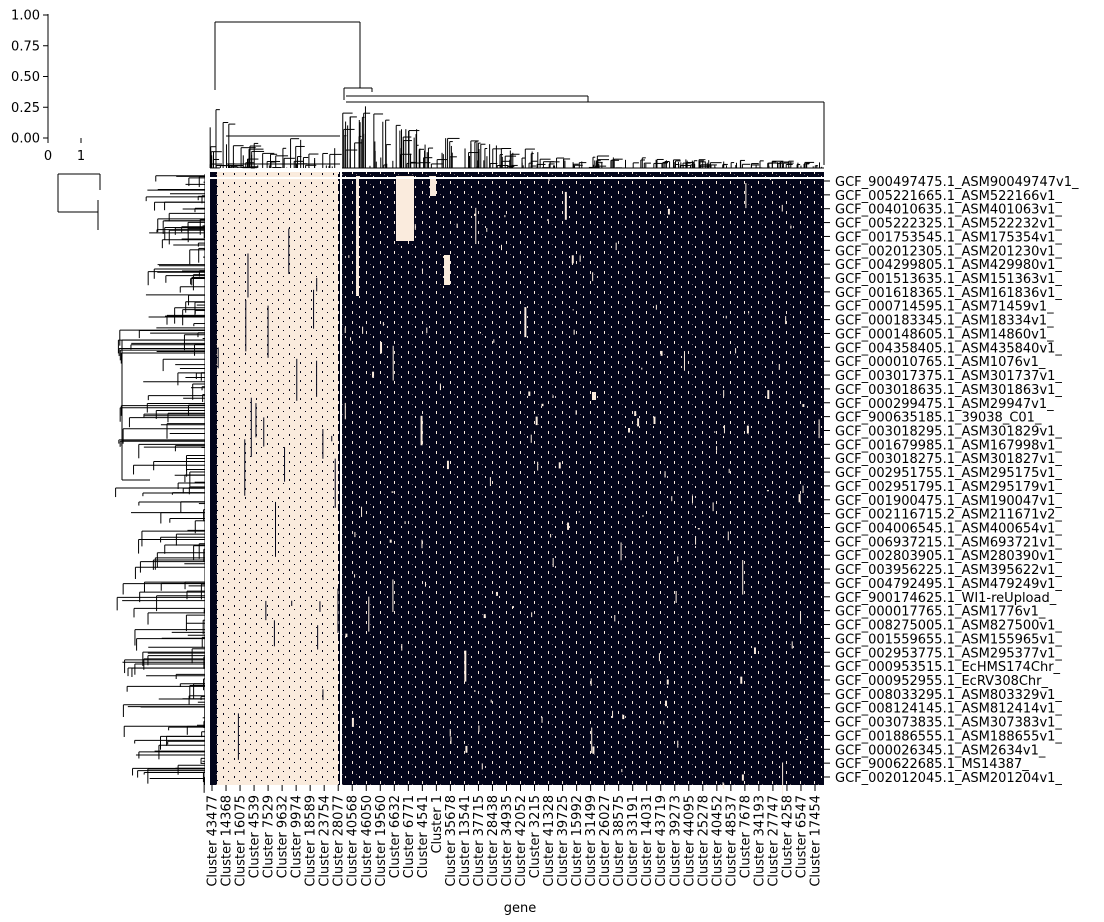 The image size is (1104, 922). Describe the element at coordinates (948, 570) in the screenshot. I see `row-label: GCF_003956225.1_ASM395622v1_` at that location.